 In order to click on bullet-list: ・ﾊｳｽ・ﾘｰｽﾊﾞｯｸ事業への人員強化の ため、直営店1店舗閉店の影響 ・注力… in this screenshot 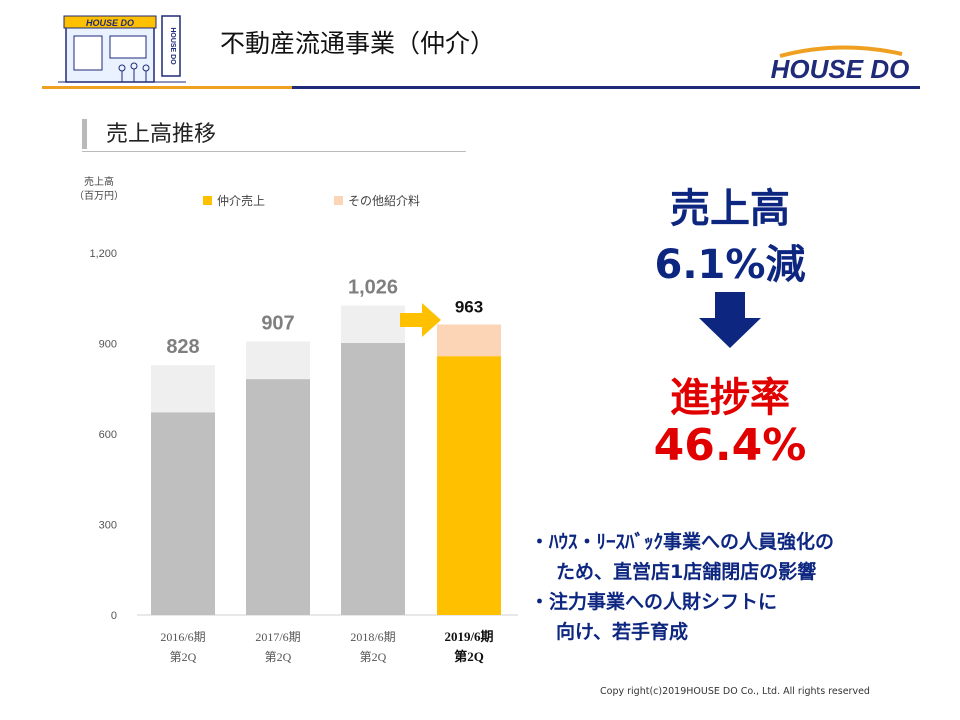, I will do `click(682, 587)`.